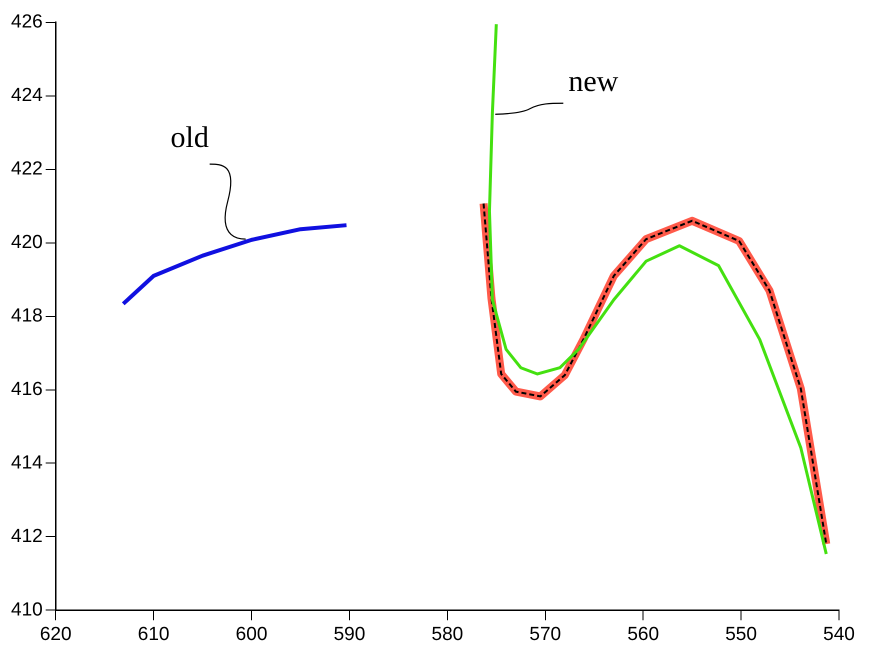 Image resolution: width=877 pixels, height=657 pixels. What do you see at coordinates (839, 634) in the screenshot?
I see `x-tick-label: 540` at bounding box center [839, 634].